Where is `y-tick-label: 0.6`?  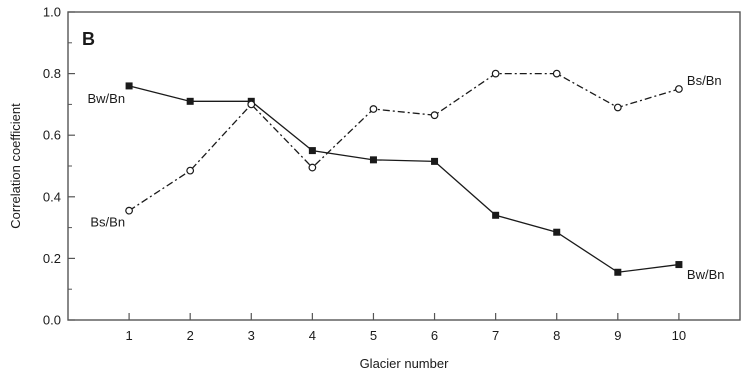 y-tick-label: 0.6 is located at coordinates (52, 135).